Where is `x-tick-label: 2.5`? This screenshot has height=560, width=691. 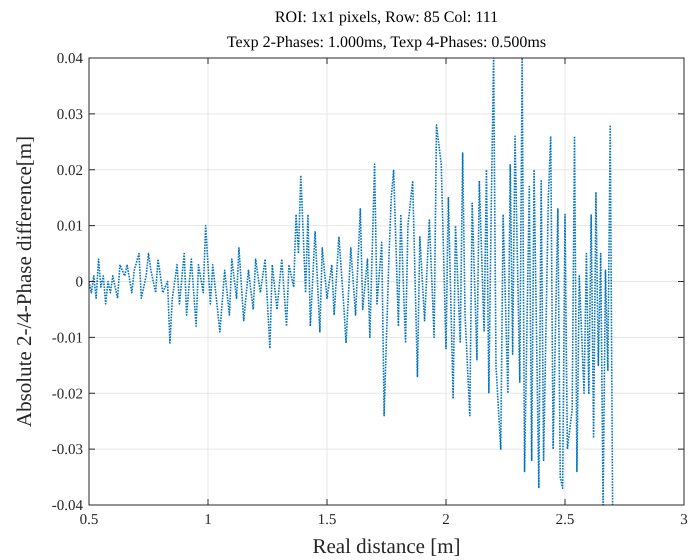 x-tick-label: 2.5 is located at coordinates (565, 520).